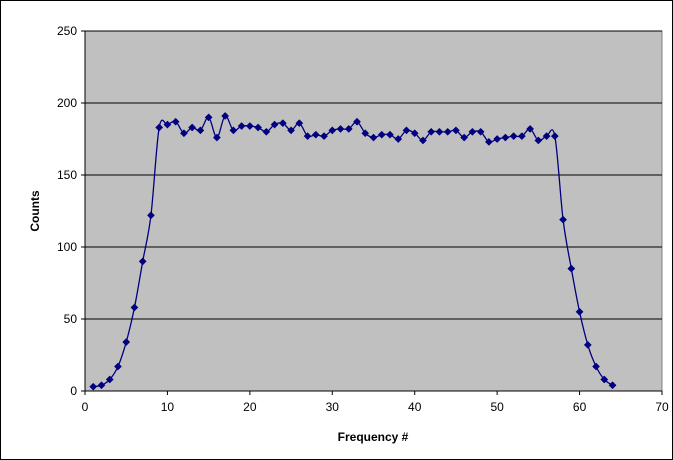  Describe the element at coordinates (35, 211) in the screenshot. I see `y-axis-title: Counts` at that location.